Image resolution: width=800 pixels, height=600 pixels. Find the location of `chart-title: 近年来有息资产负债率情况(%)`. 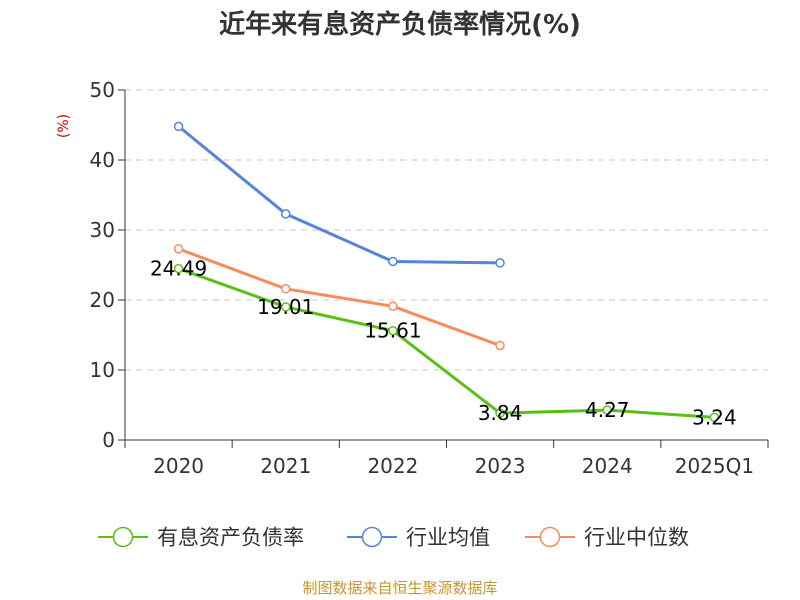

chart-title: 近年来有息资产负债率情况(%) is located at coordinates (400, 24).